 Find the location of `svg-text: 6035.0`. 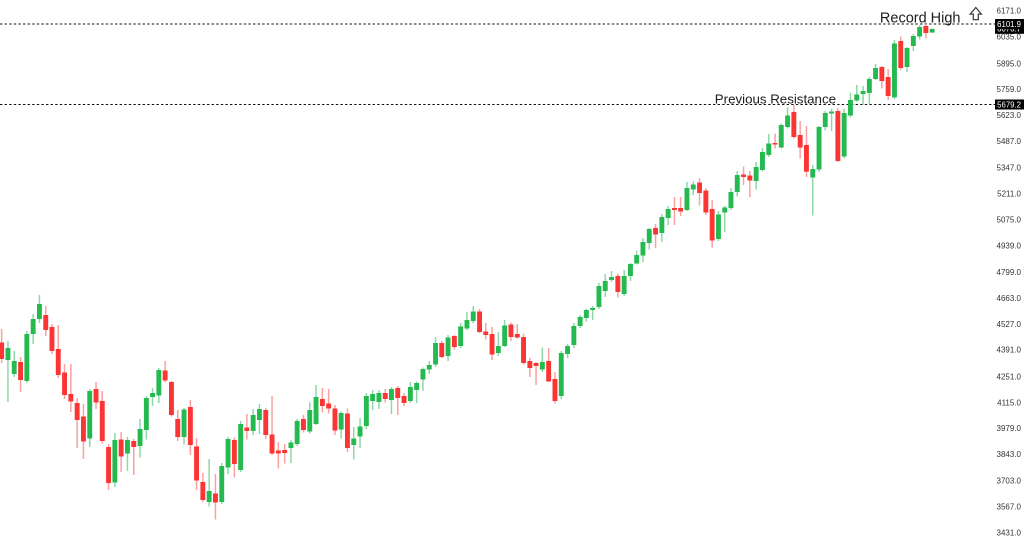

svg-text: 6035.0 is located at coordinates (1009, 37).